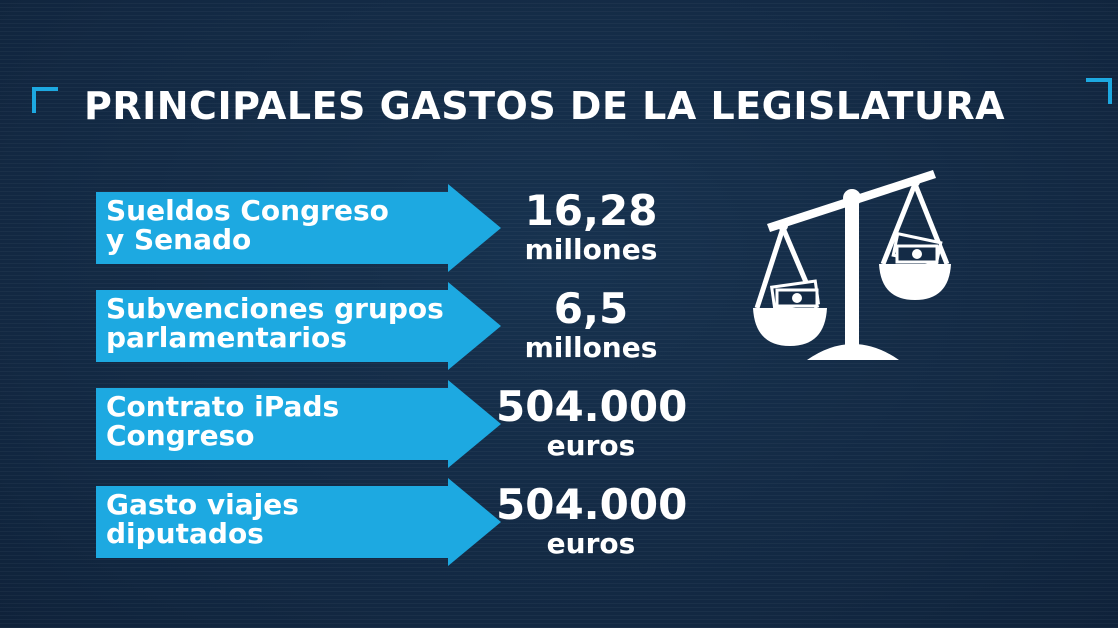  I want to click on expense-label: Subvenciones grupos parlamentarios, so click(275, 323).